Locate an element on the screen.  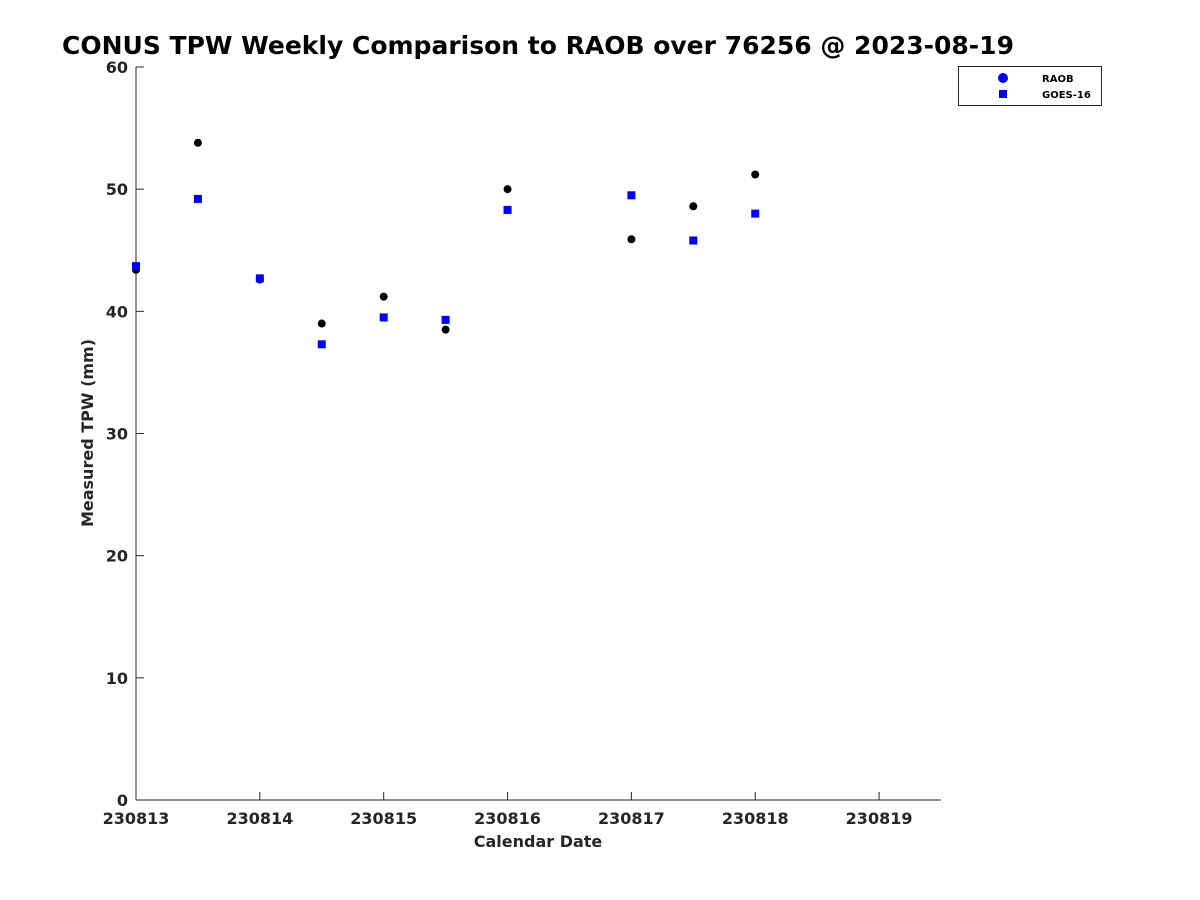
legend-marker-raob is located at coordinates (1003, 78).